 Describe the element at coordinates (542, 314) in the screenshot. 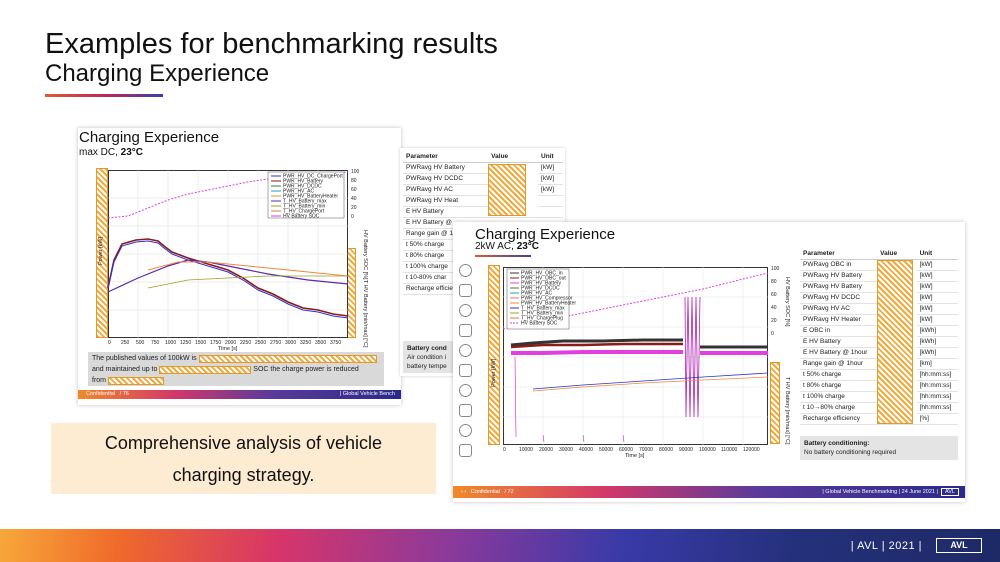

I see `ac-legend-item: T_HV_Battery_min` at that location.